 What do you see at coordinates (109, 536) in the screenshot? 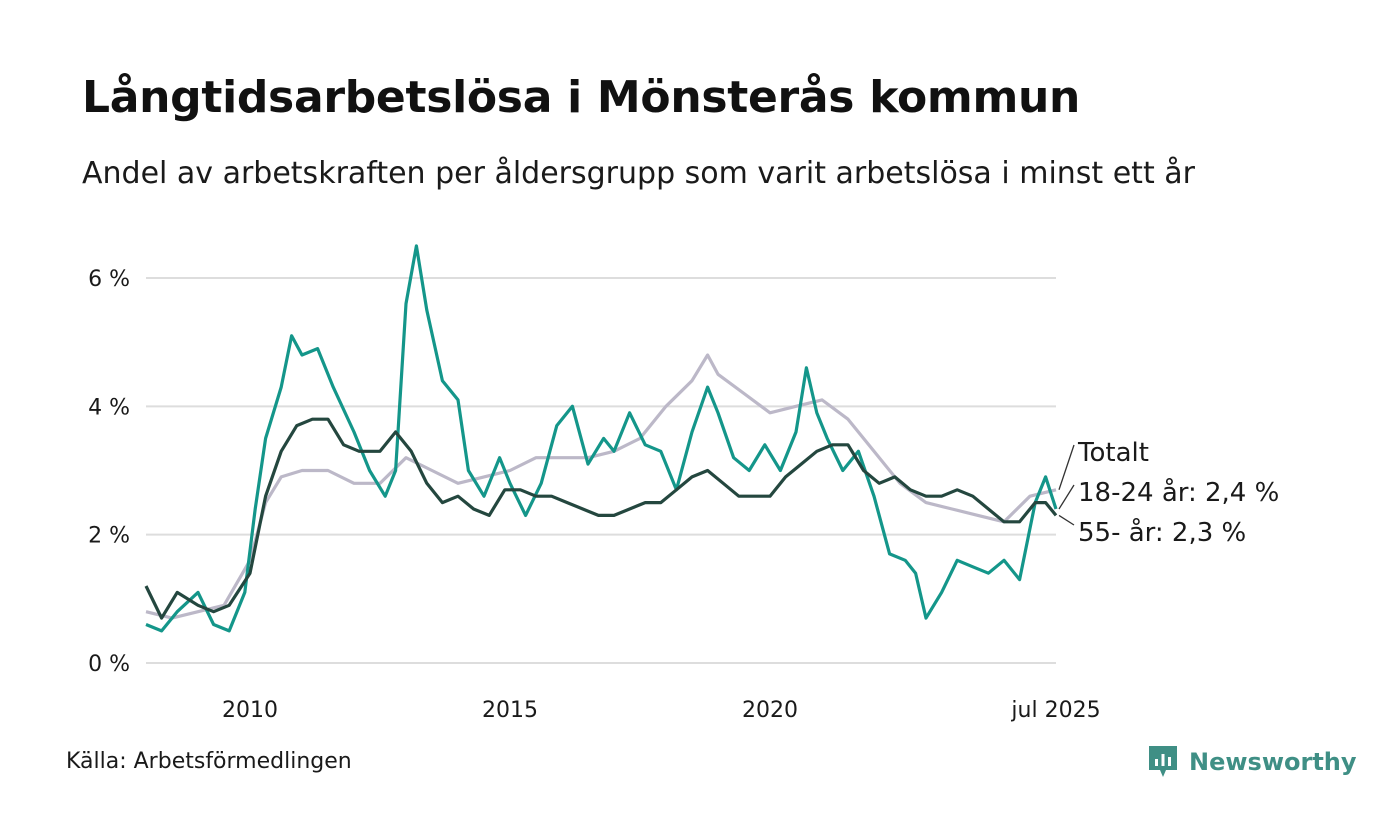
I see `y-tick-label: 2 %` at bounding box center [109, 536].